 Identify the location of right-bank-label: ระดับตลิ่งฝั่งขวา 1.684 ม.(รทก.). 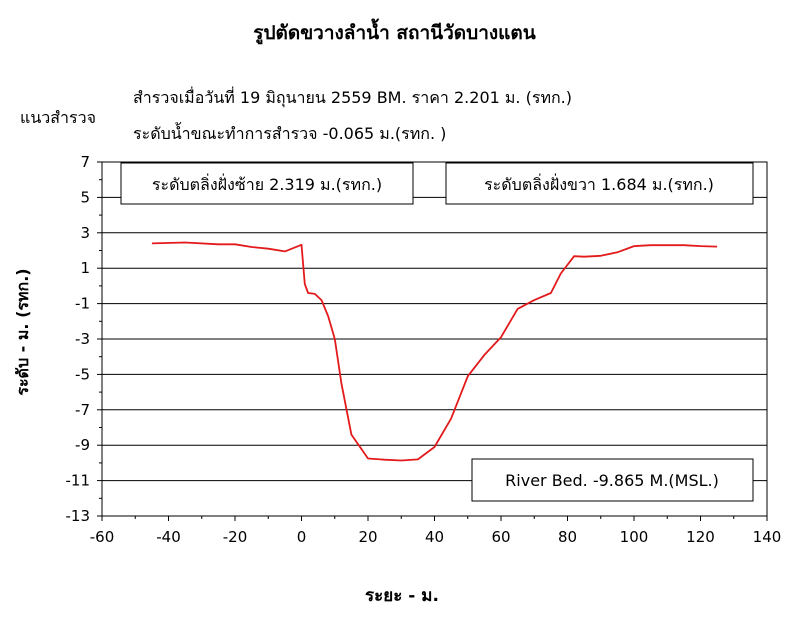
(599, 183).